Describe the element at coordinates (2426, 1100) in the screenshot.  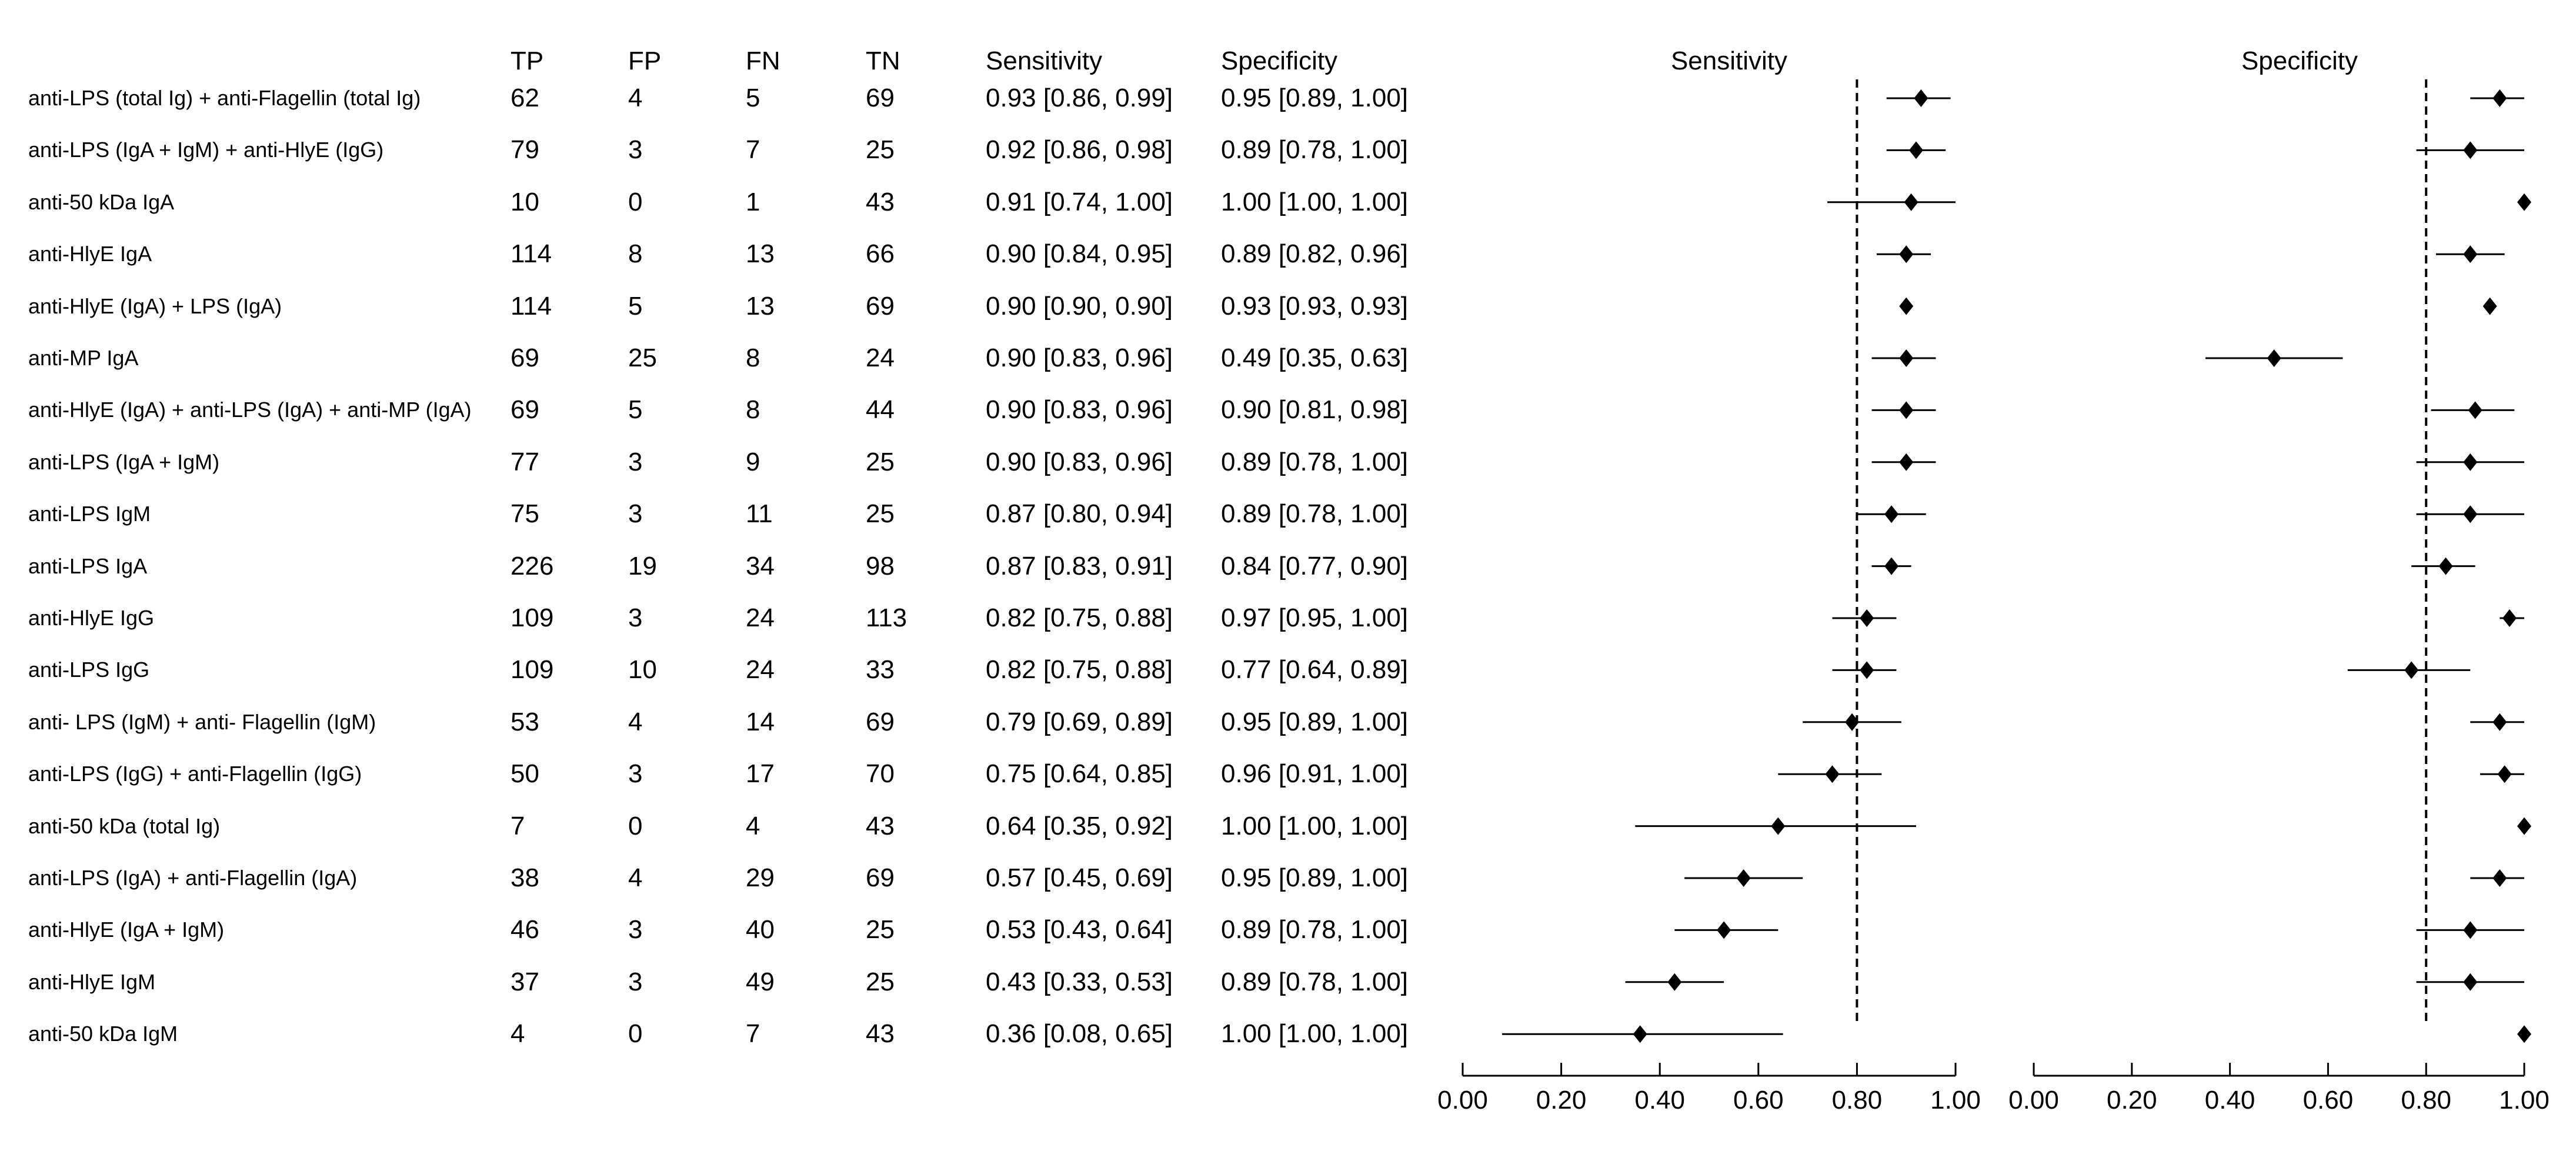
I see `specificity-tick-label: 0.80` at that location.